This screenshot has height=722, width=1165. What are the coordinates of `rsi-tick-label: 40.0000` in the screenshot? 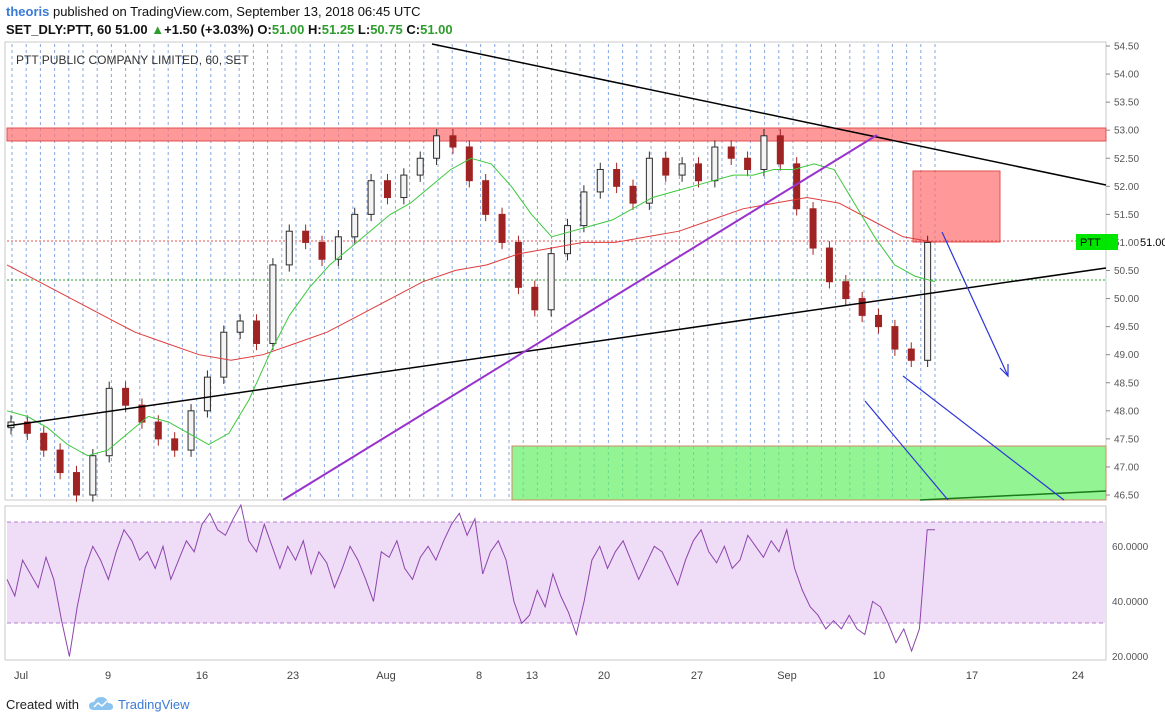 It's located at (1130, 602).